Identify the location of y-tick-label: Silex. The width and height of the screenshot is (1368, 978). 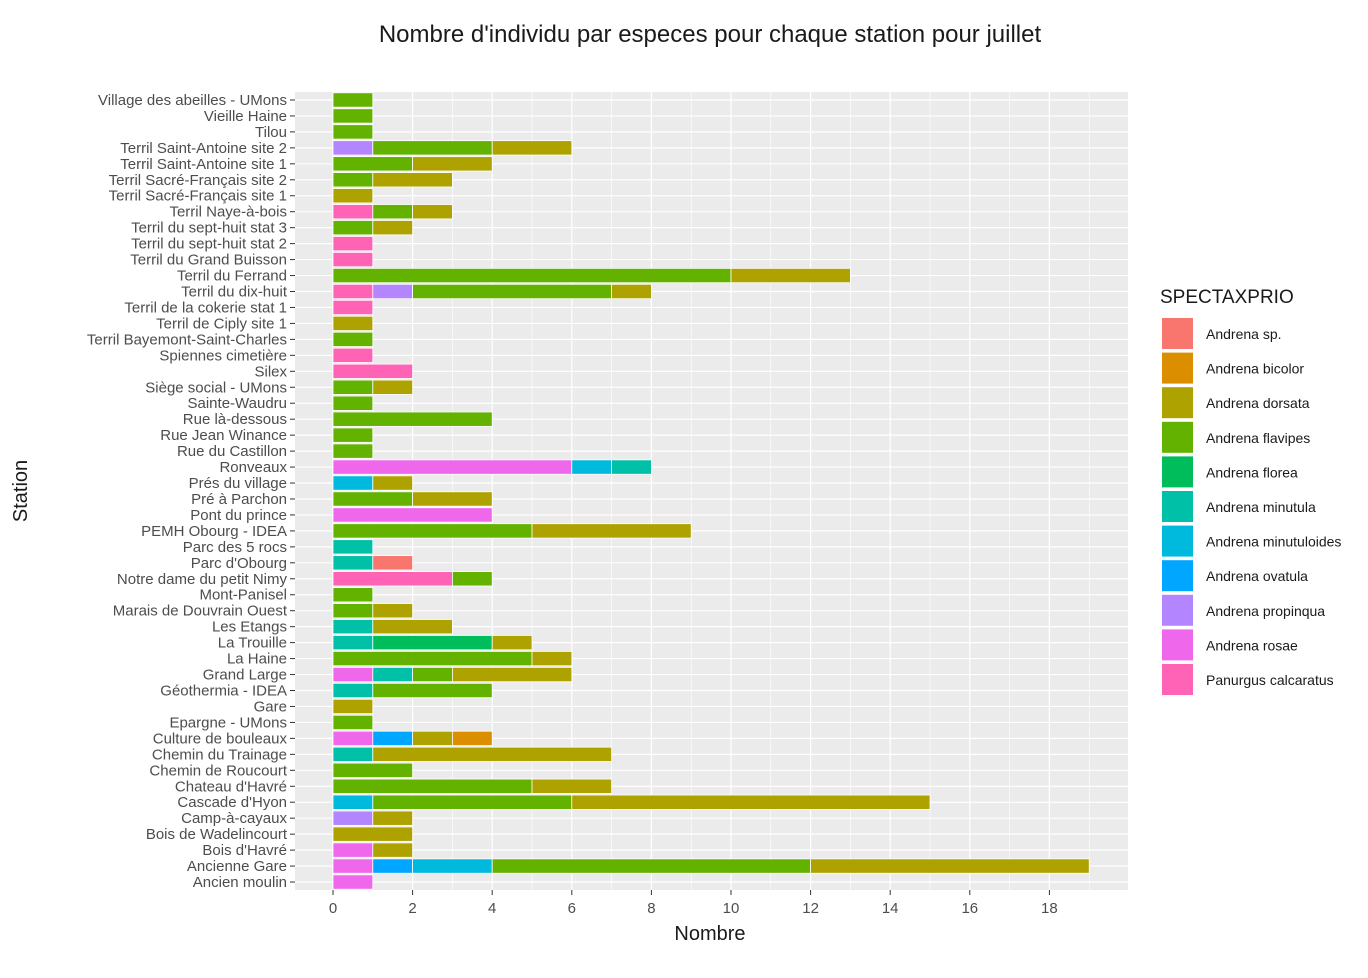
(270, 371).